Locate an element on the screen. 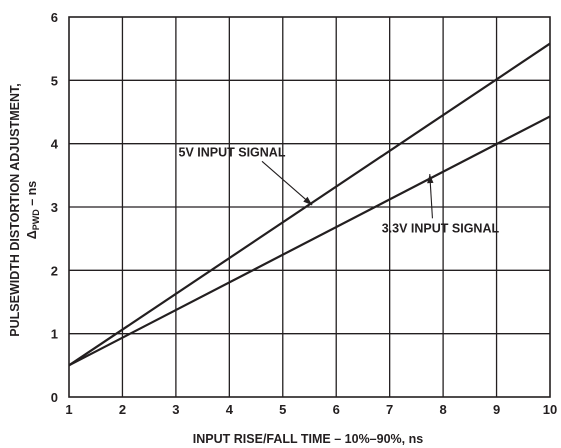 This screenshot has height=448, width=561. y-tick-label-6: 6 is located at coordinates (54, 17).